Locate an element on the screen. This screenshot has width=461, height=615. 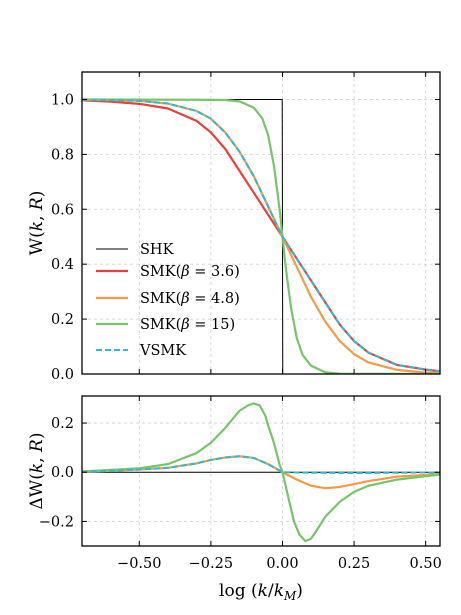
bottom-y-tick-label: 0.2 is located at coordinates (62, 424).